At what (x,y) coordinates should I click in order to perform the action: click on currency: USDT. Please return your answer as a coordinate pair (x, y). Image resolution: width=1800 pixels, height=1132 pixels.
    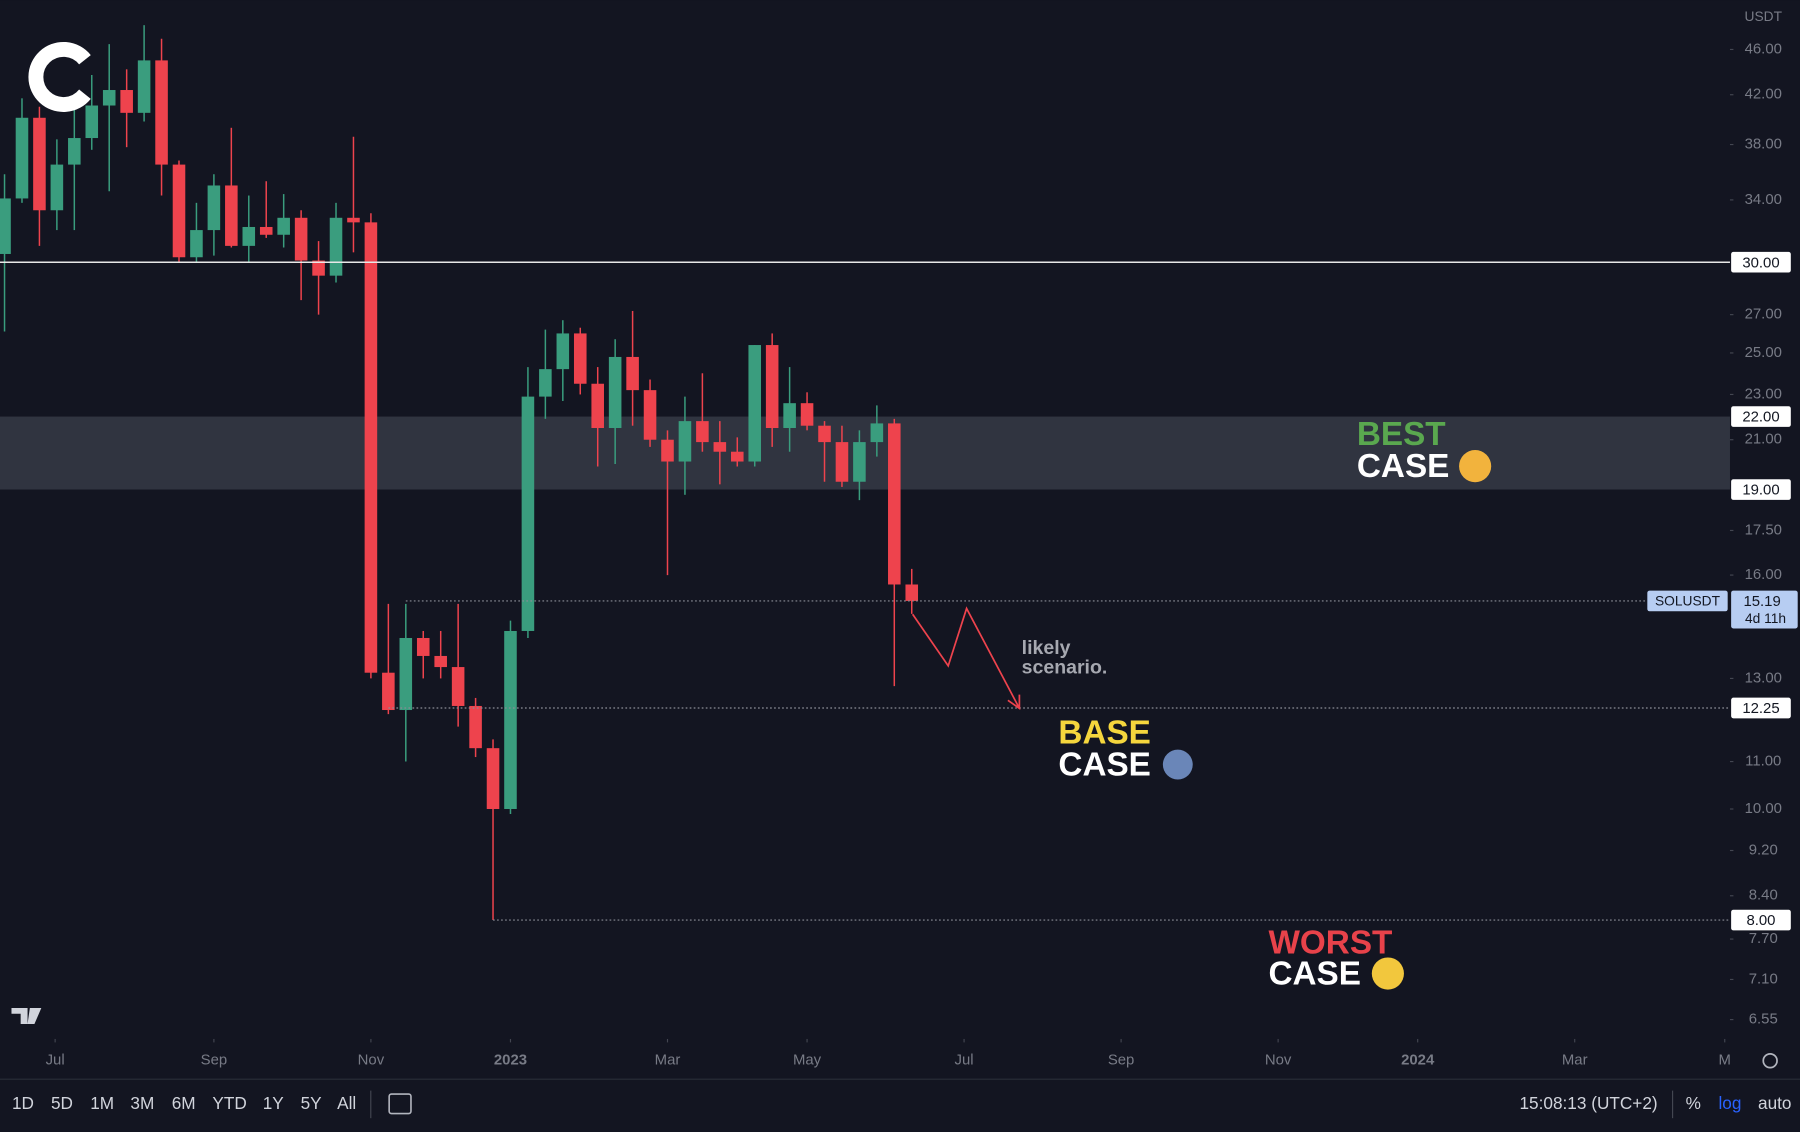
    Looking at the image, I should click on (1764, 16).